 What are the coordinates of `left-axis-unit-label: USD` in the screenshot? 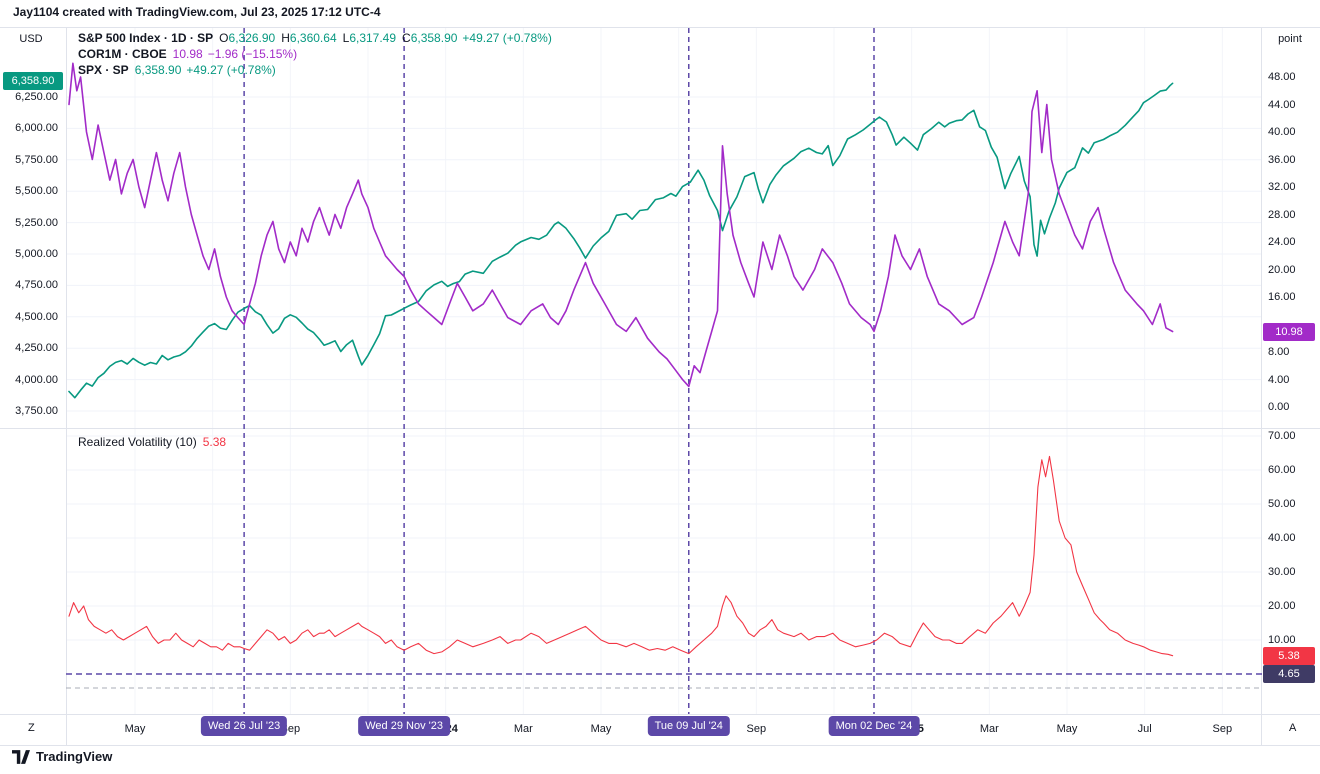 It's located at (31, 39).